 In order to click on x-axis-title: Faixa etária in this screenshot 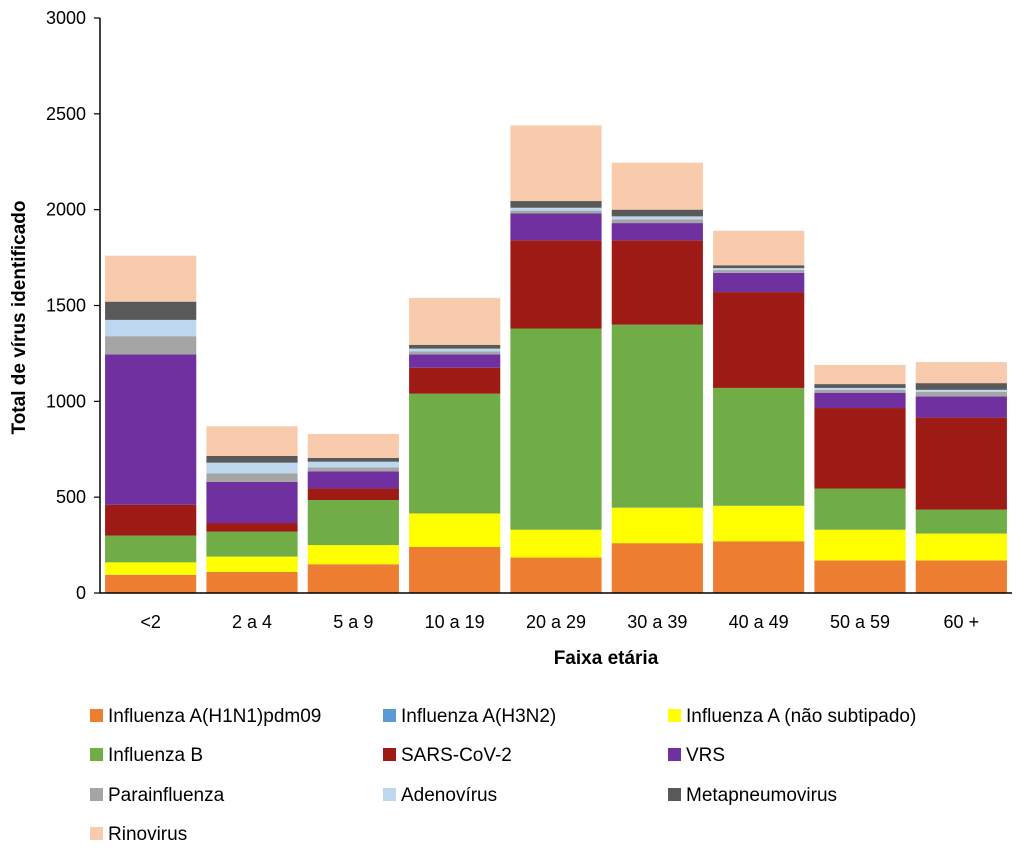, I will do `click(606, 658)`.